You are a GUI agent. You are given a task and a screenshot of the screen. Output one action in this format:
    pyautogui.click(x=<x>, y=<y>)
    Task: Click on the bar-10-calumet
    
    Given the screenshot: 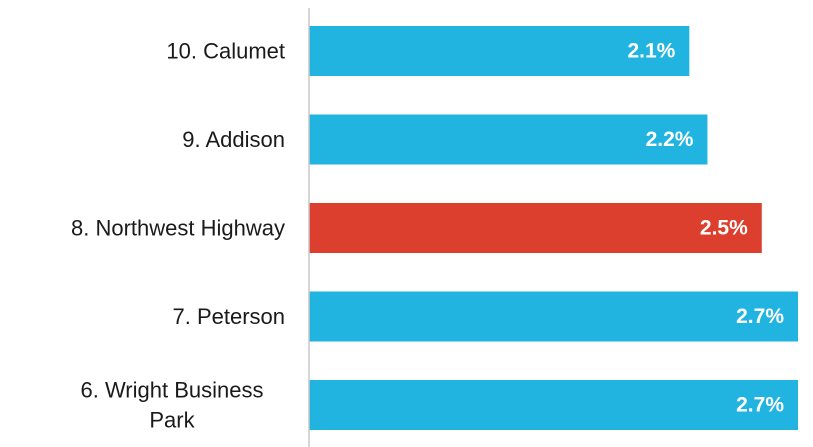 What is the action you would take?
    pyautogui.click(x=499, y=51)
    